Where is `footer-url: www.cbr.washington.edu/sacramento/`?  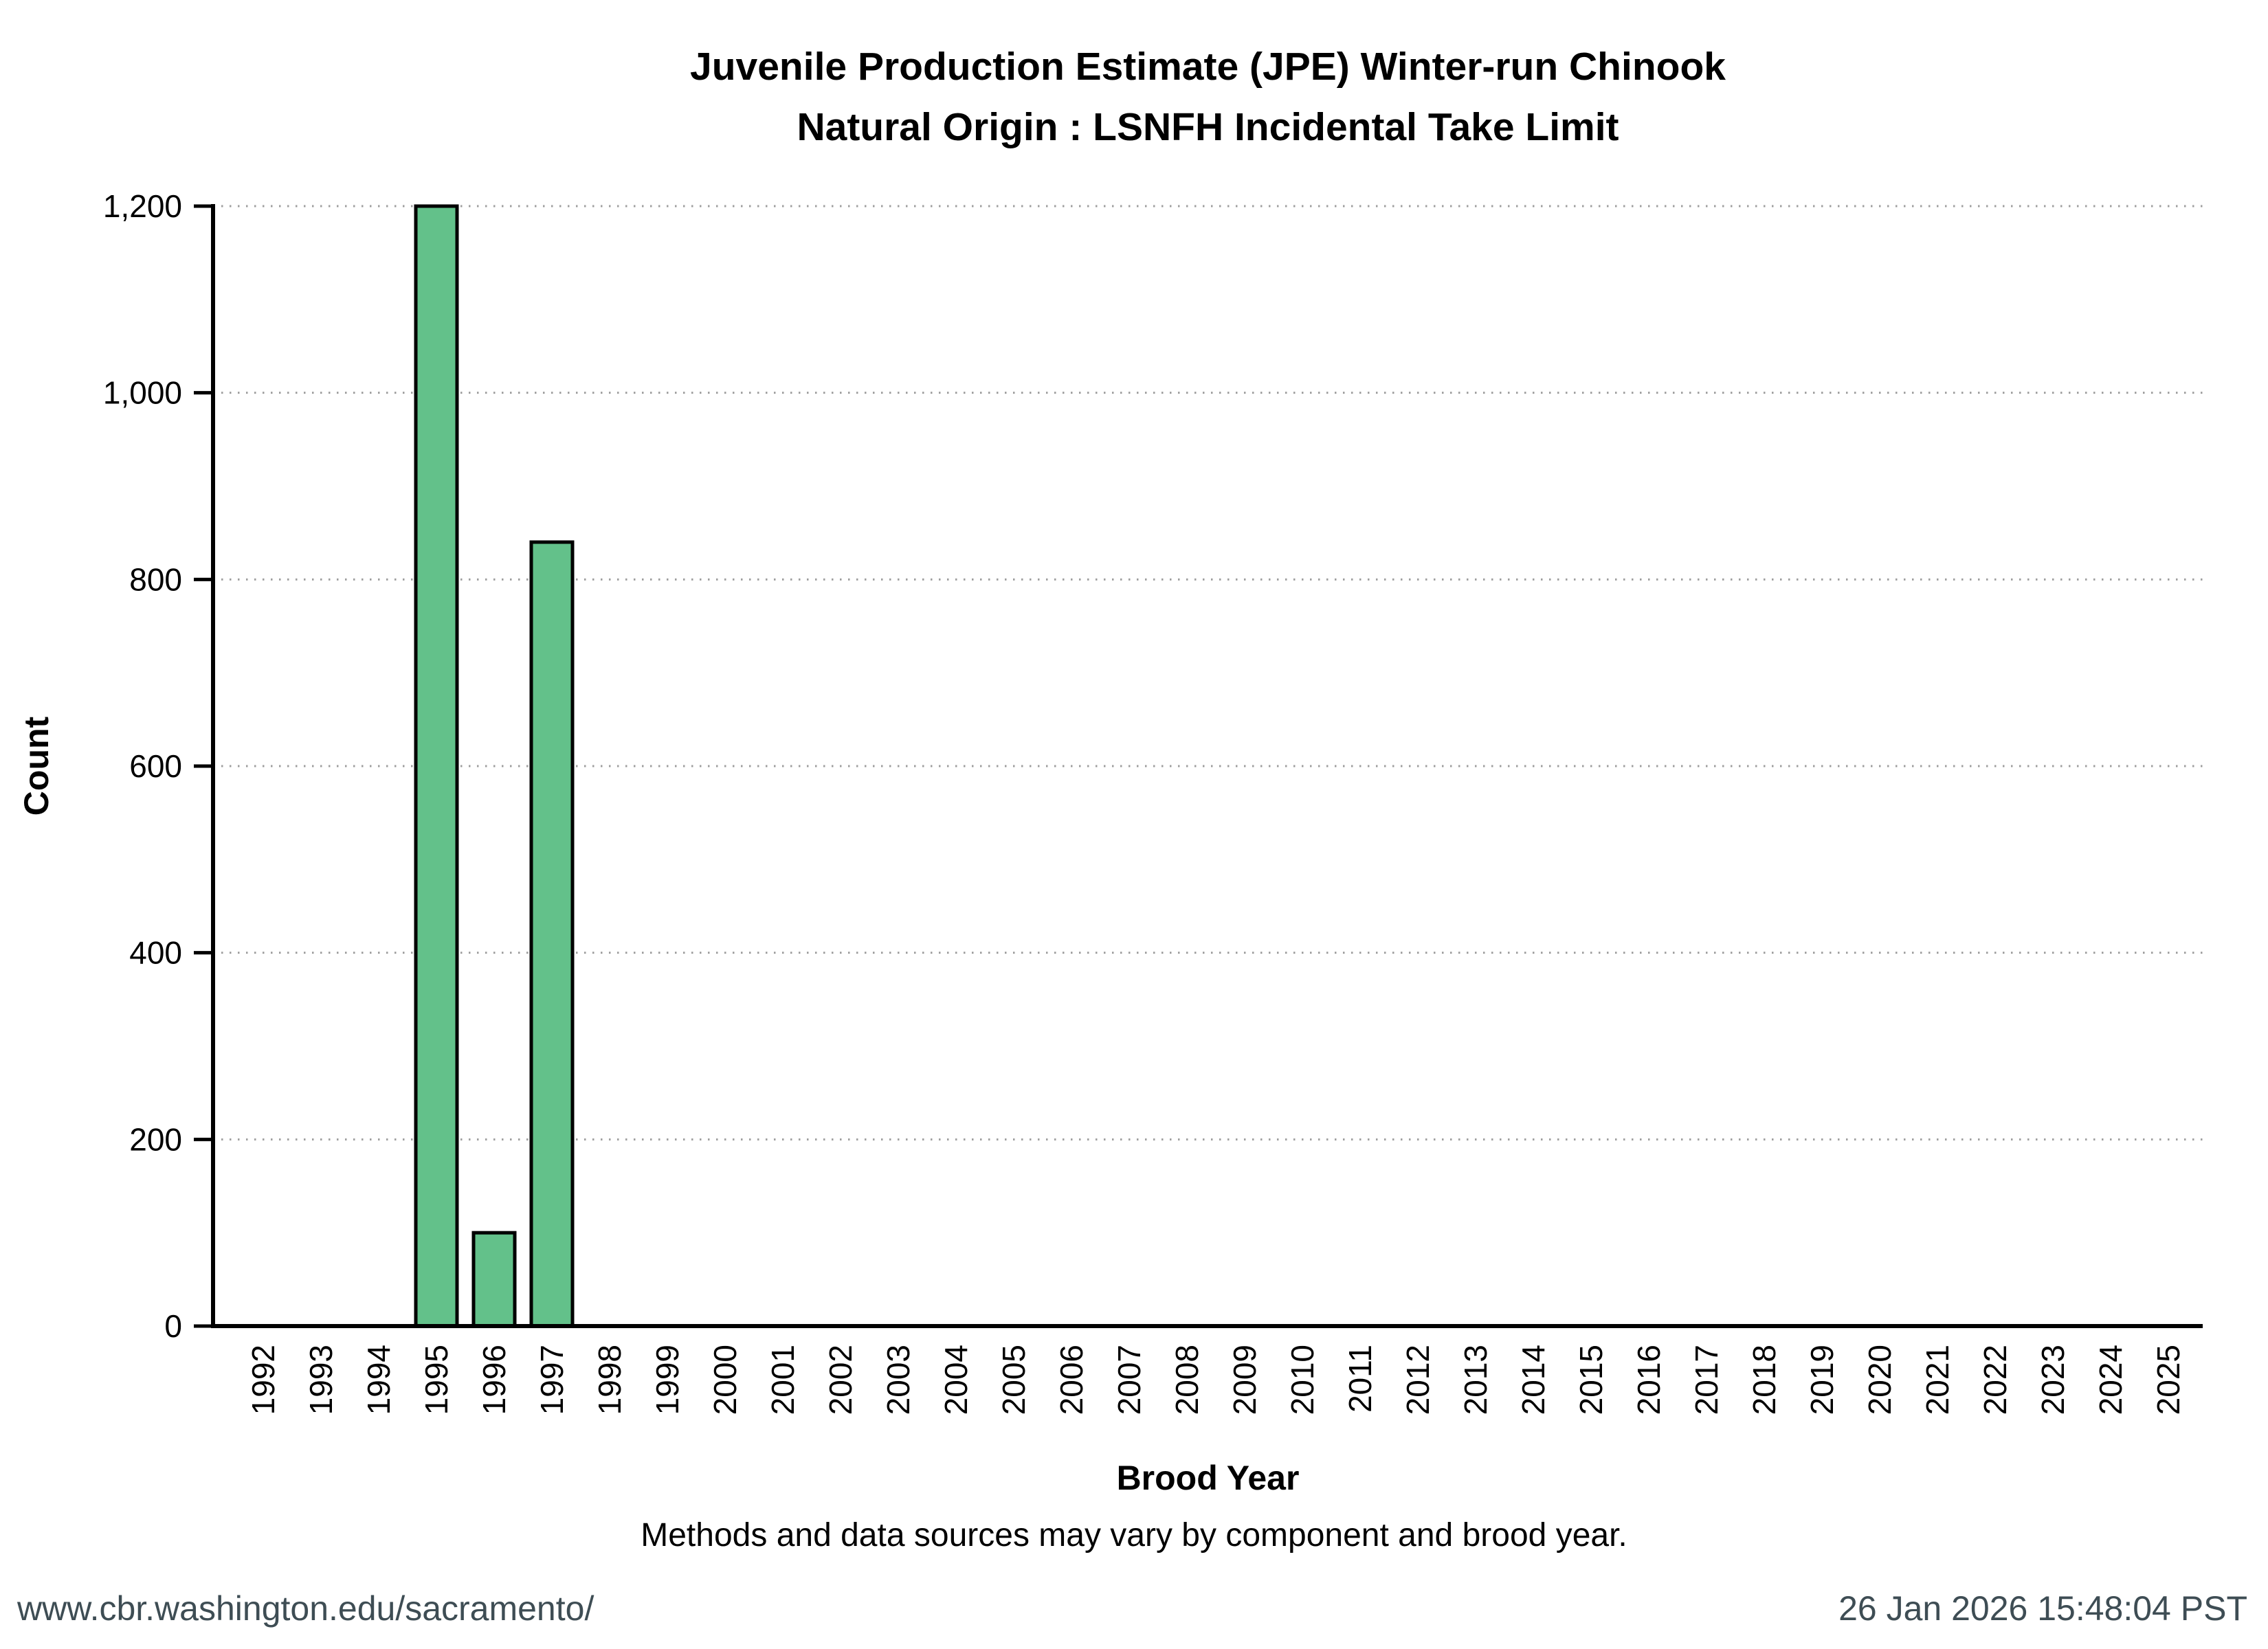
footer-url: www.cbr.washington.edu/sacramento/ is located at coordinates (305, 1609).